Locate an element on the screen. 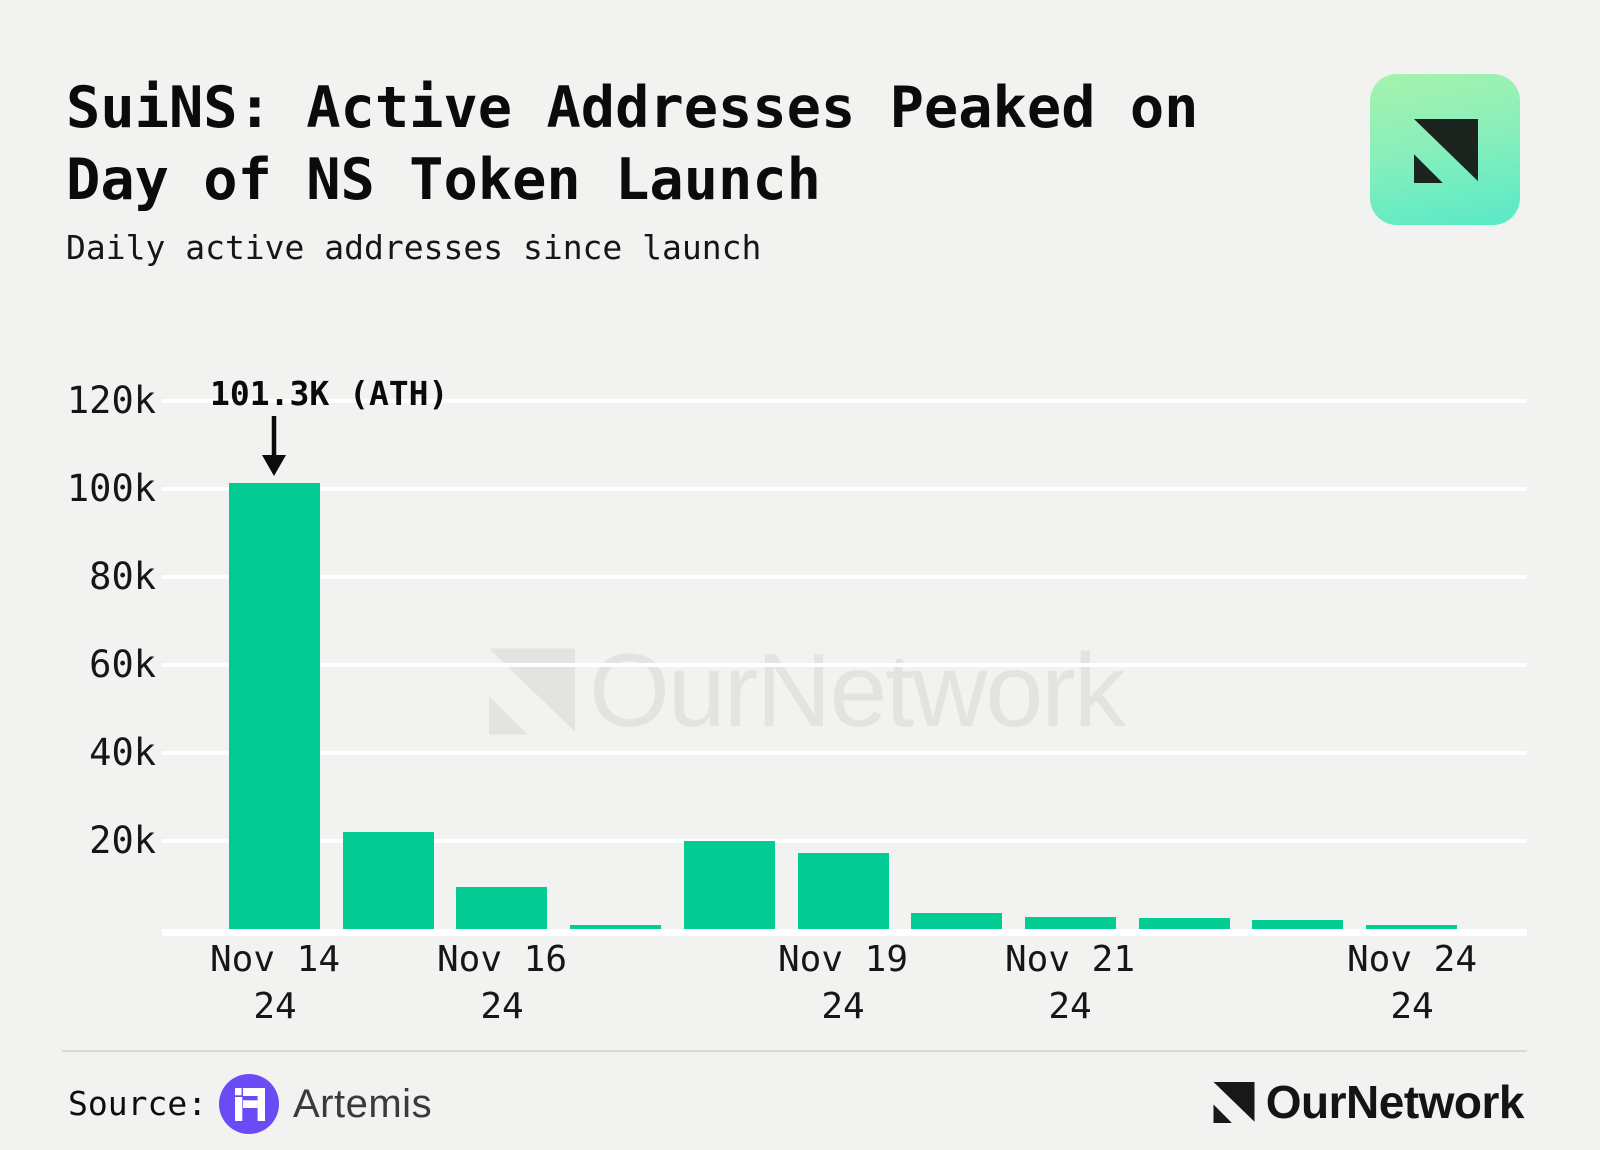 The width and height of the screenshot is (1600, 1150). y-axis-tick-label: 100k is located at coordinates (111, 488).